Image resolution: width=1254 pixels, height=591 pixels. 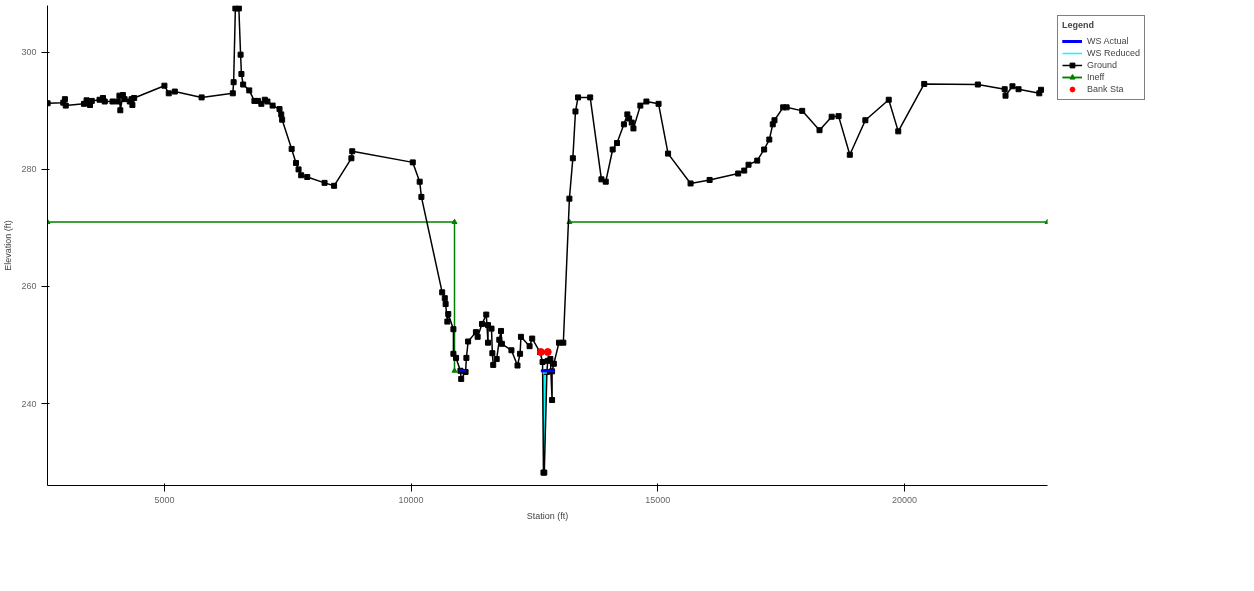 I want to click on x-tick-label: 20000, so click(x=904, y=499).